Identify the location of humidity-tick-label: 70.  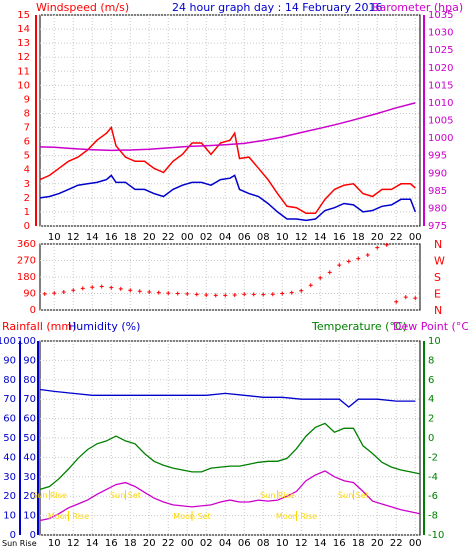
(29, 399).